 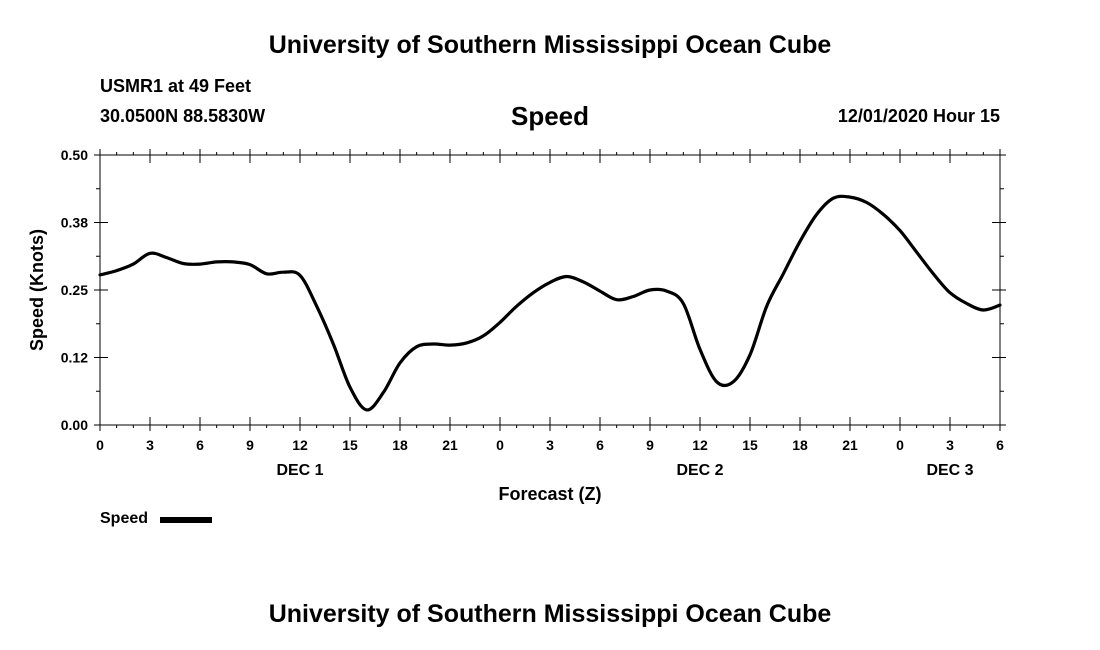 What do you see at coordinates (124, 518) in the screenshot?
I see `legend-label: Speed` at bounding box center [124, 518].